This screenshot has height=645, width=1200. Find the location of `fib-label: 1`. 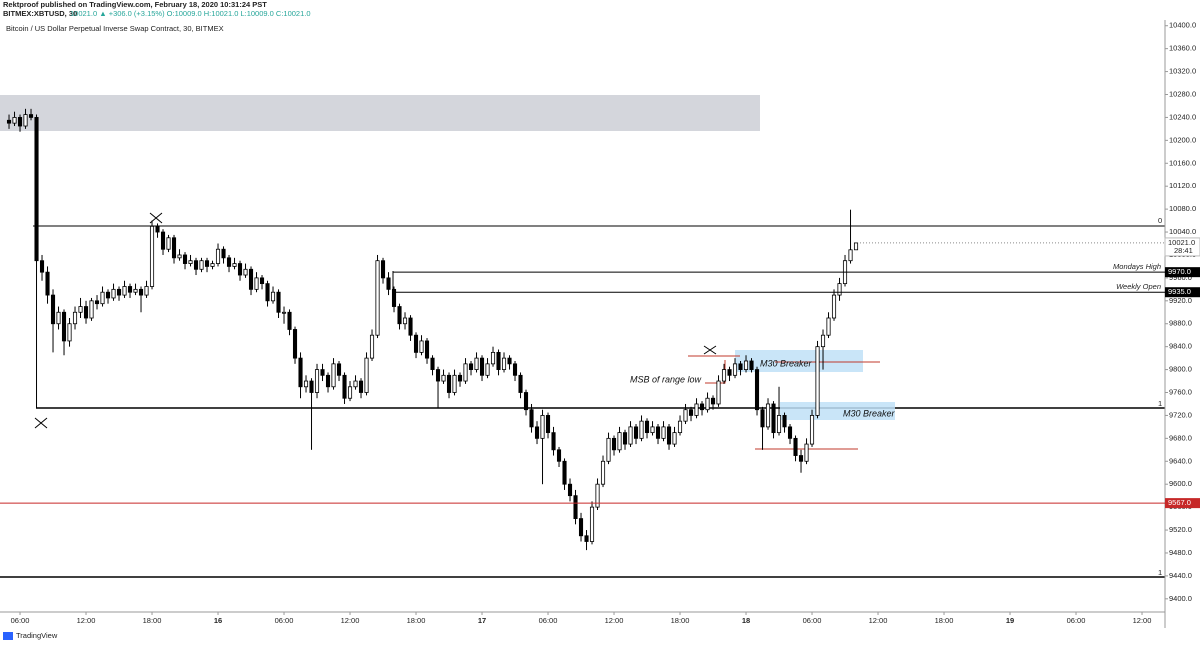

fib-label: 1 is located at coordinates (1160, 572).